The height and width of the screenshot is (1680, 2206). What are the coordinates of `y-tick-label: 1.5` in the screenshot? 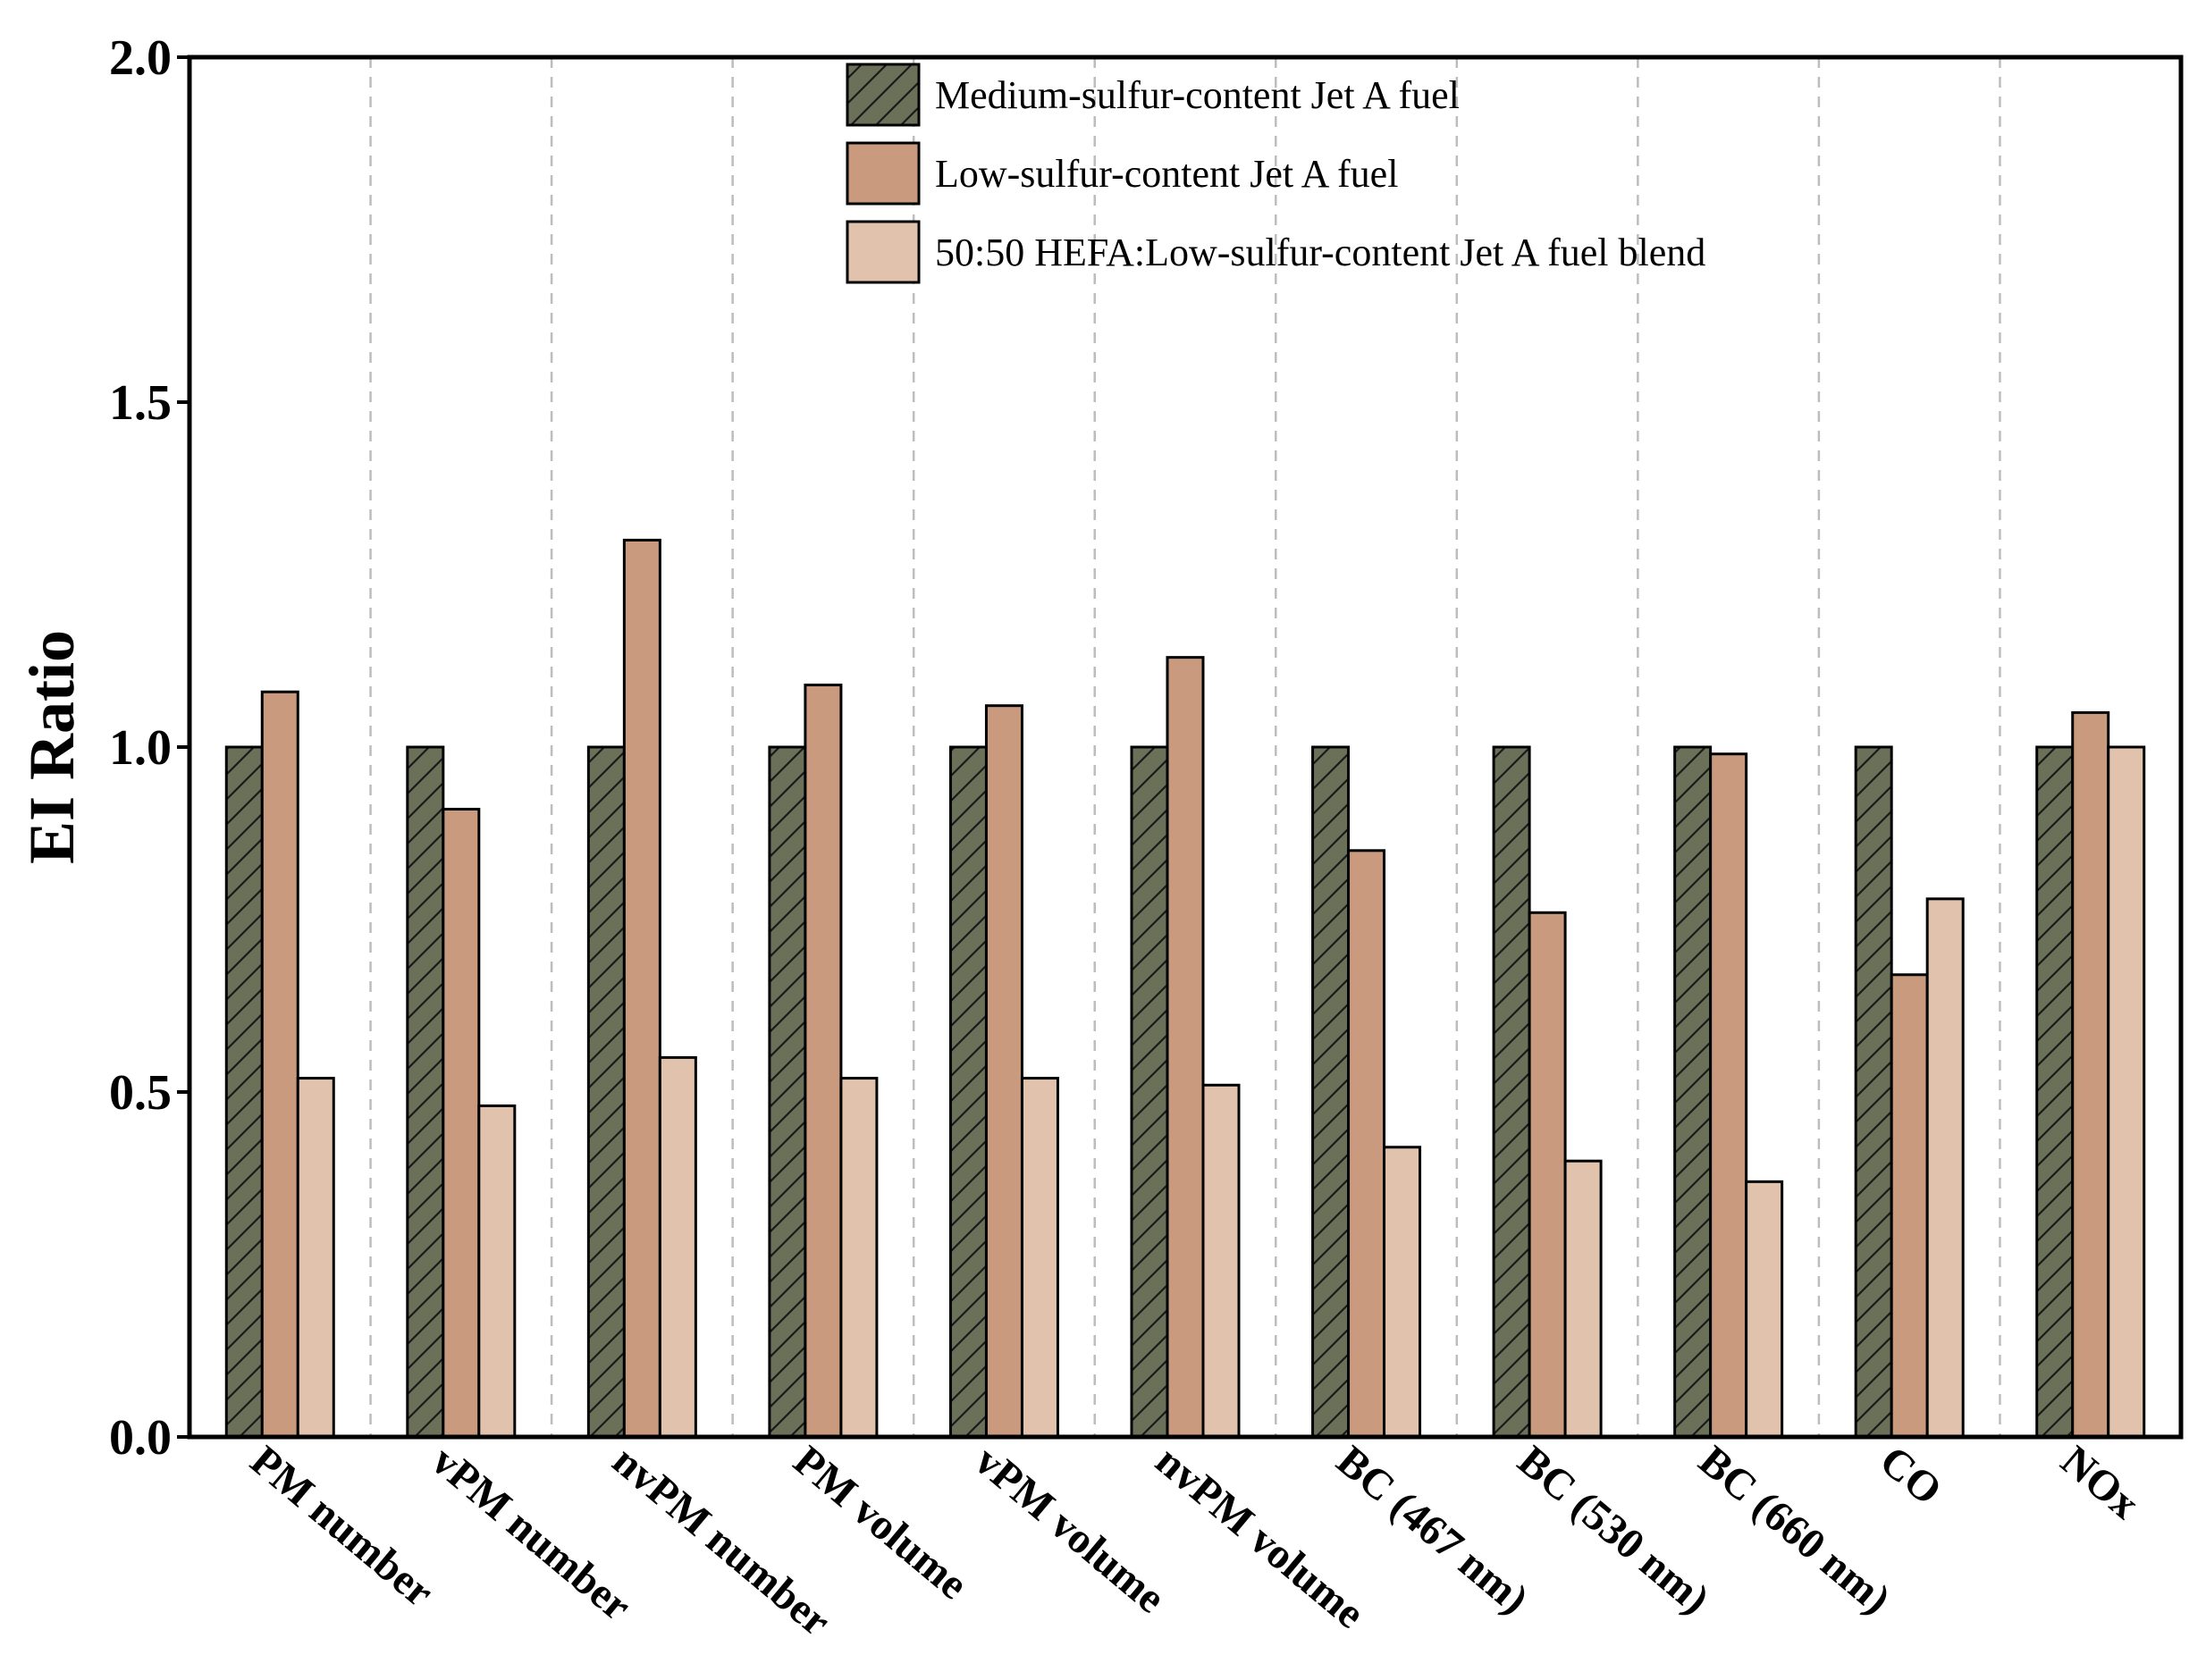 It's located at (140, 403).